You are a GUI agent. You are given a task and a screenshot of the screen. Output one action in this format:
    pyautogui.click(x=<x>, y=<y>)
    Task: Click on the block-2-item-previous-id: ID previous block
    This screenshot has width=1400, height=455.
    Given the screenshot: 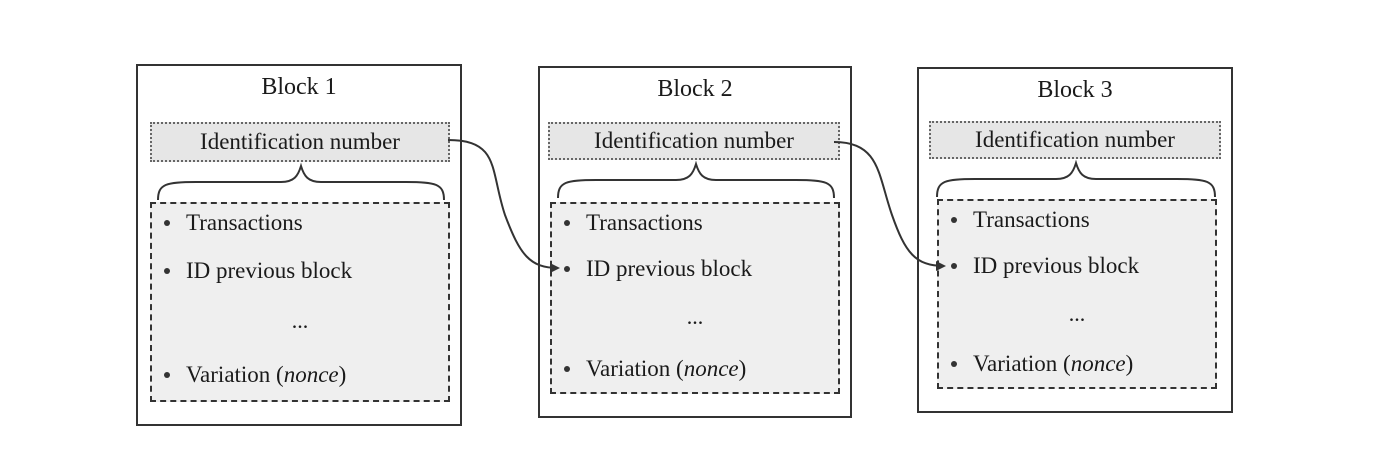 What is the action you would take?
    pyautogui.click(x=658, y=269)
    